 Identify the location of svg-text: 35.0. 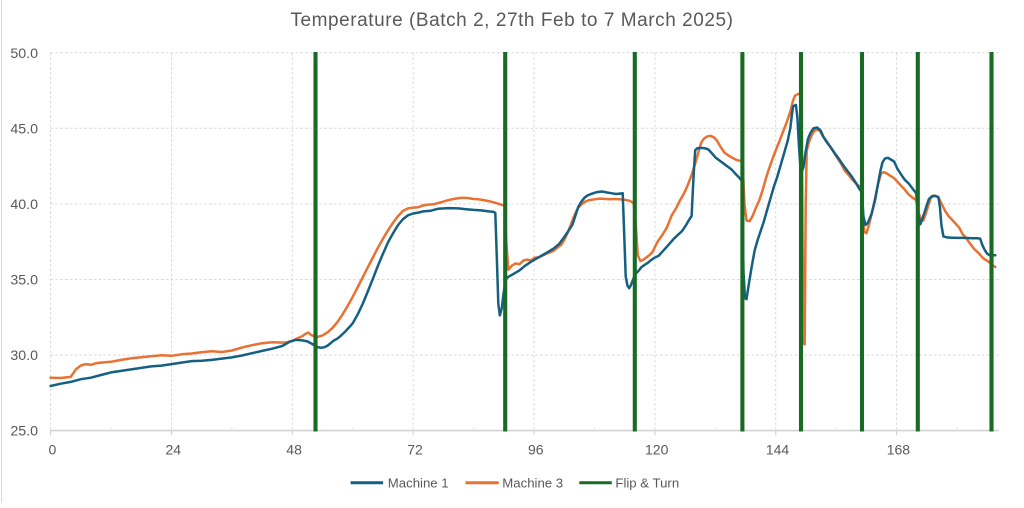
(24, 281).